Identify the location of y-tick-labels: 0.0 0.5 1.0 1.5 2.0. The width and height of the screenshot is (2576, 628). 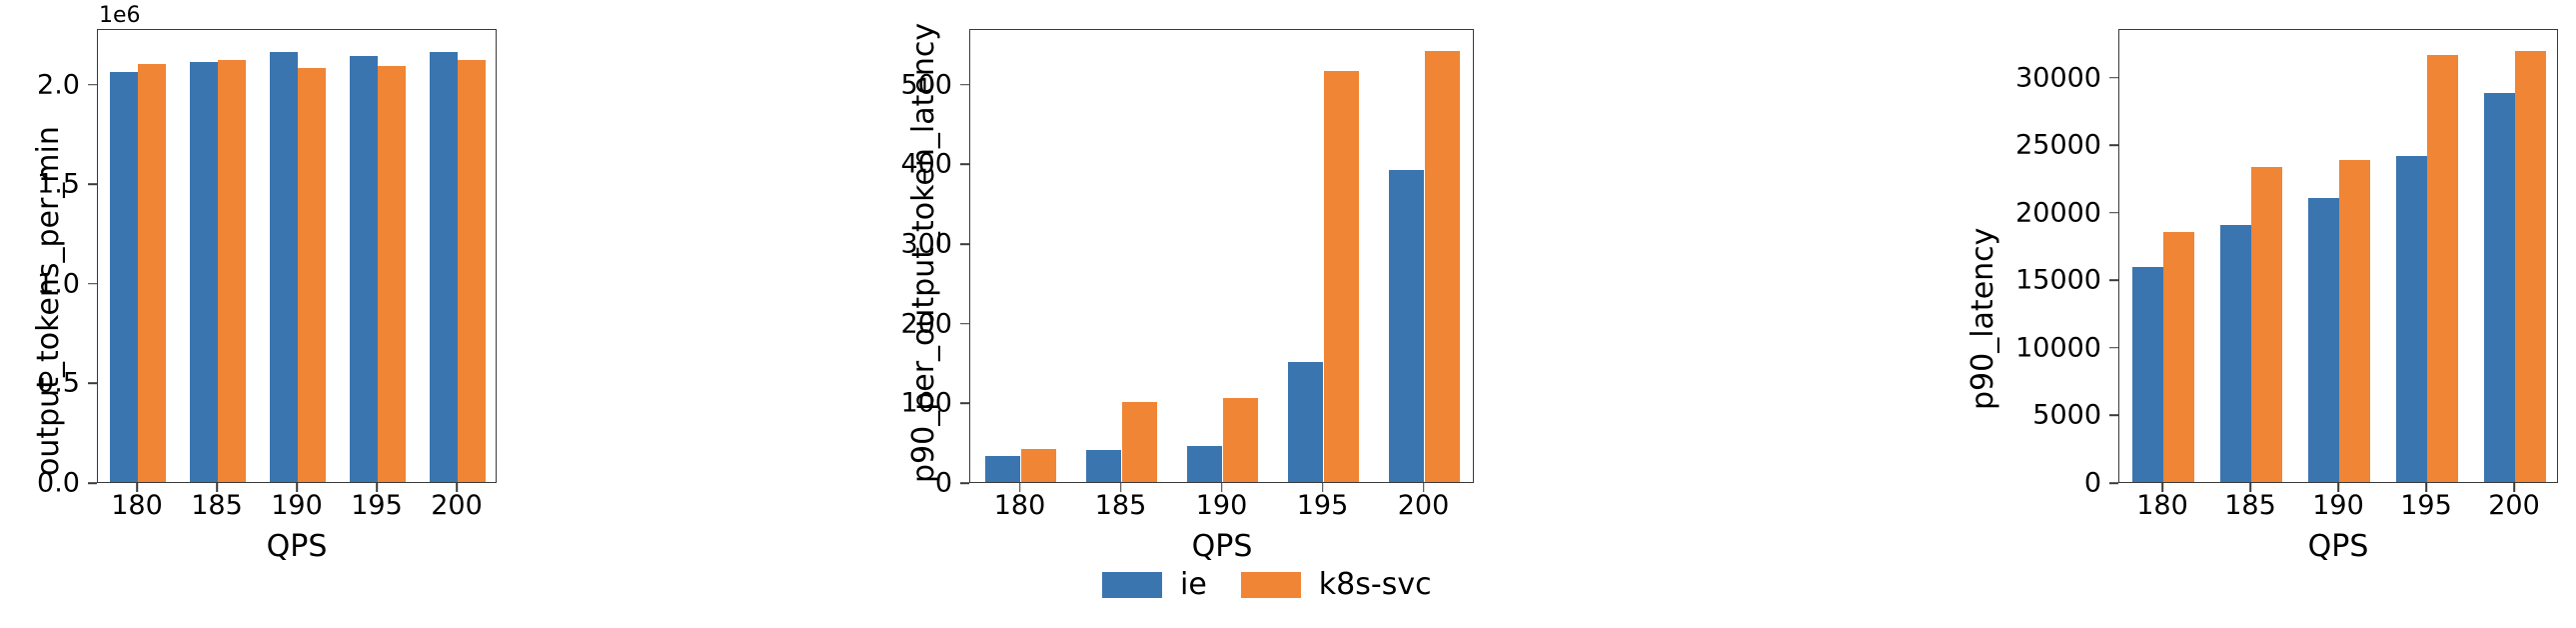
(40, 262).